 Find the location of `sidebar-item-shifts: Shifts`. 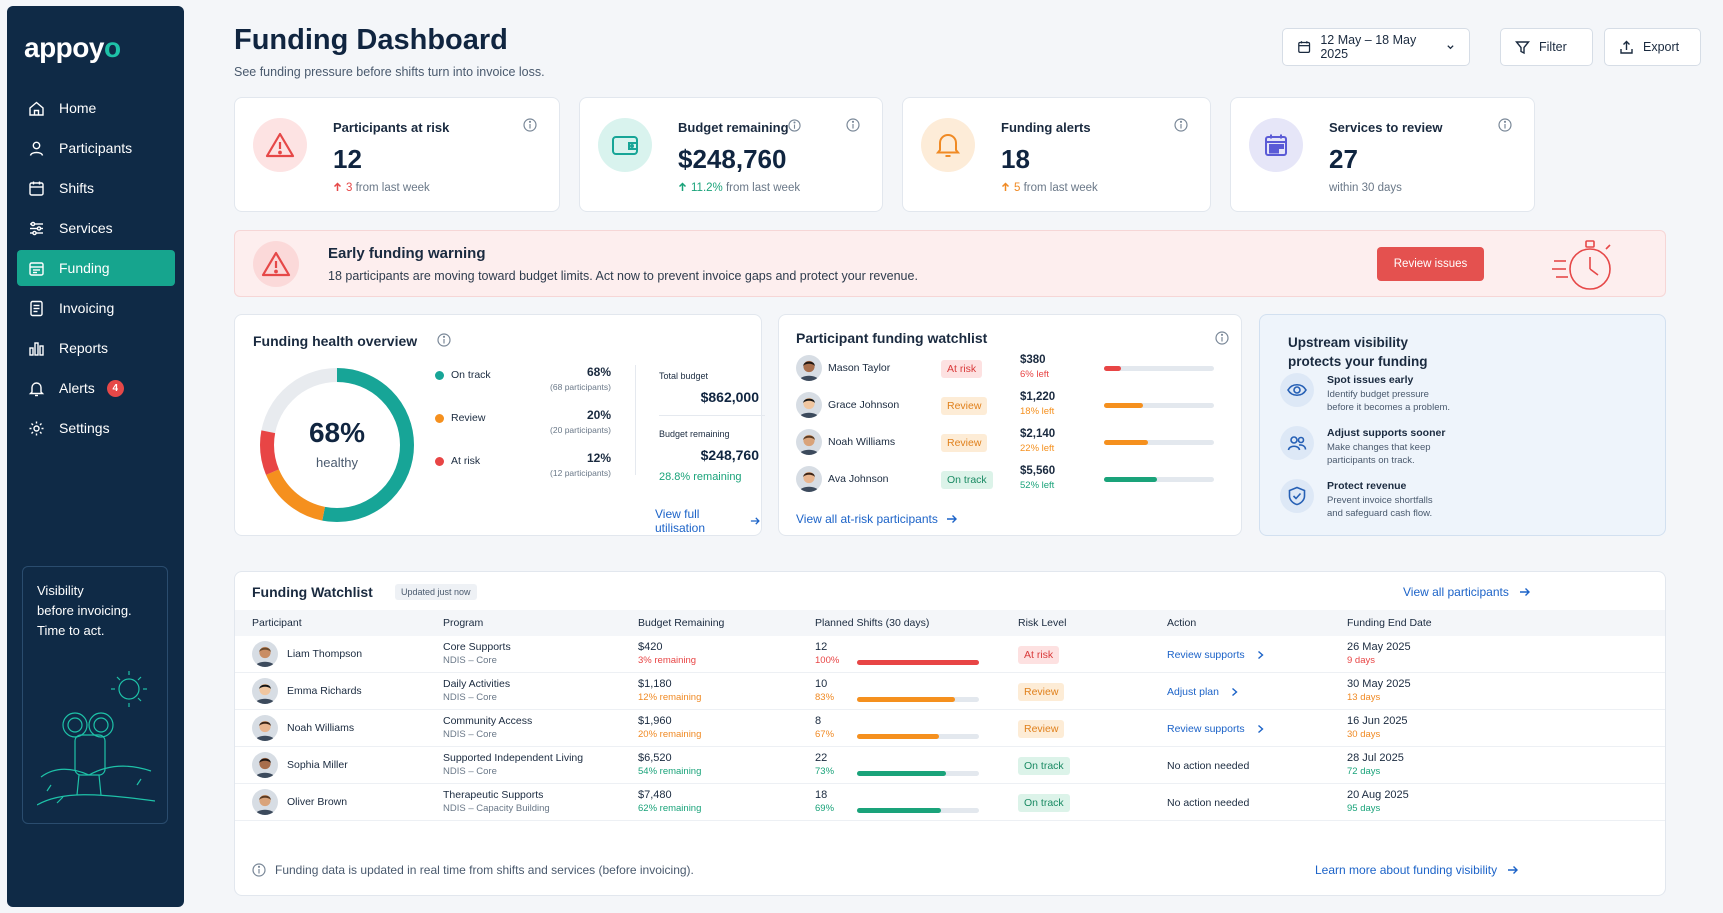

sidebar-item-shifts: Shifts is located at coordinates (96, 188).